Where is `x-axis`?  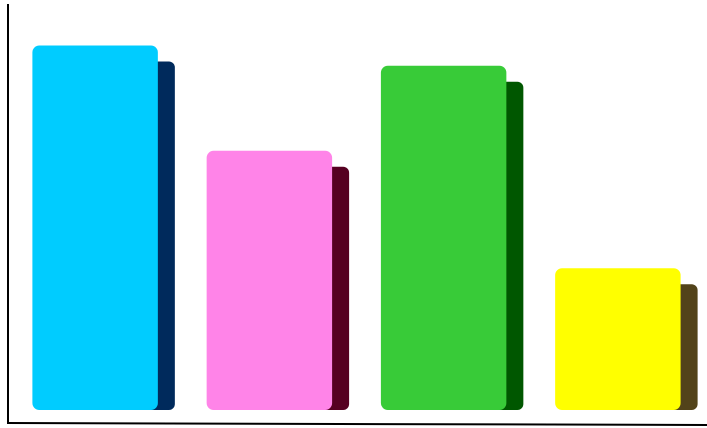
x-axis is located at coordinates (356, 424).